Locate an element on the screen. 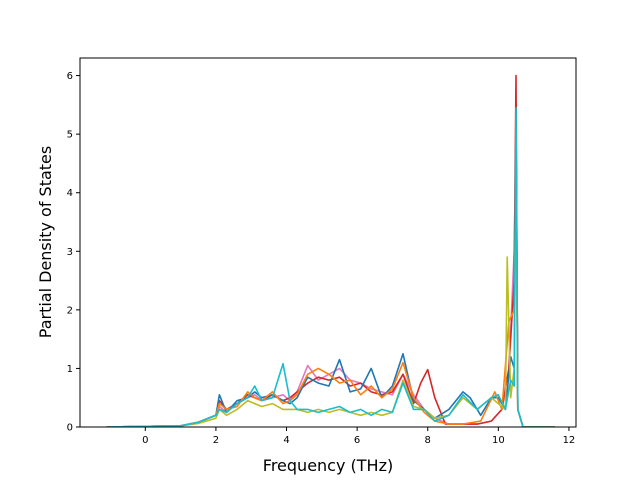  x-tick-label: 0 is located at coordinates (145, 440).